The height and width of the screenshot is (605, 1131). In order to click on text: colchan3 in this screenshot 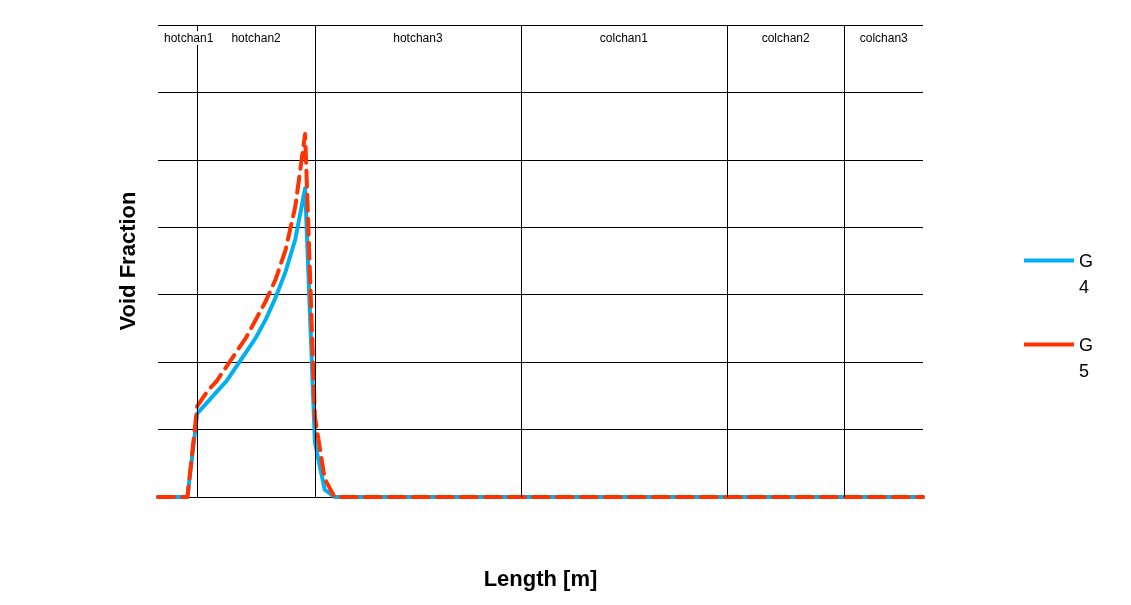, I will do `click(884, 38)`.